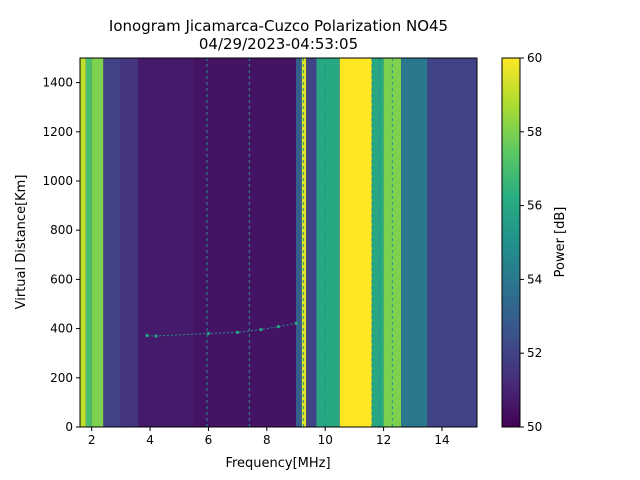 The image size is (640, 480). I want to click on echo-trace-line, so click(222, 329).